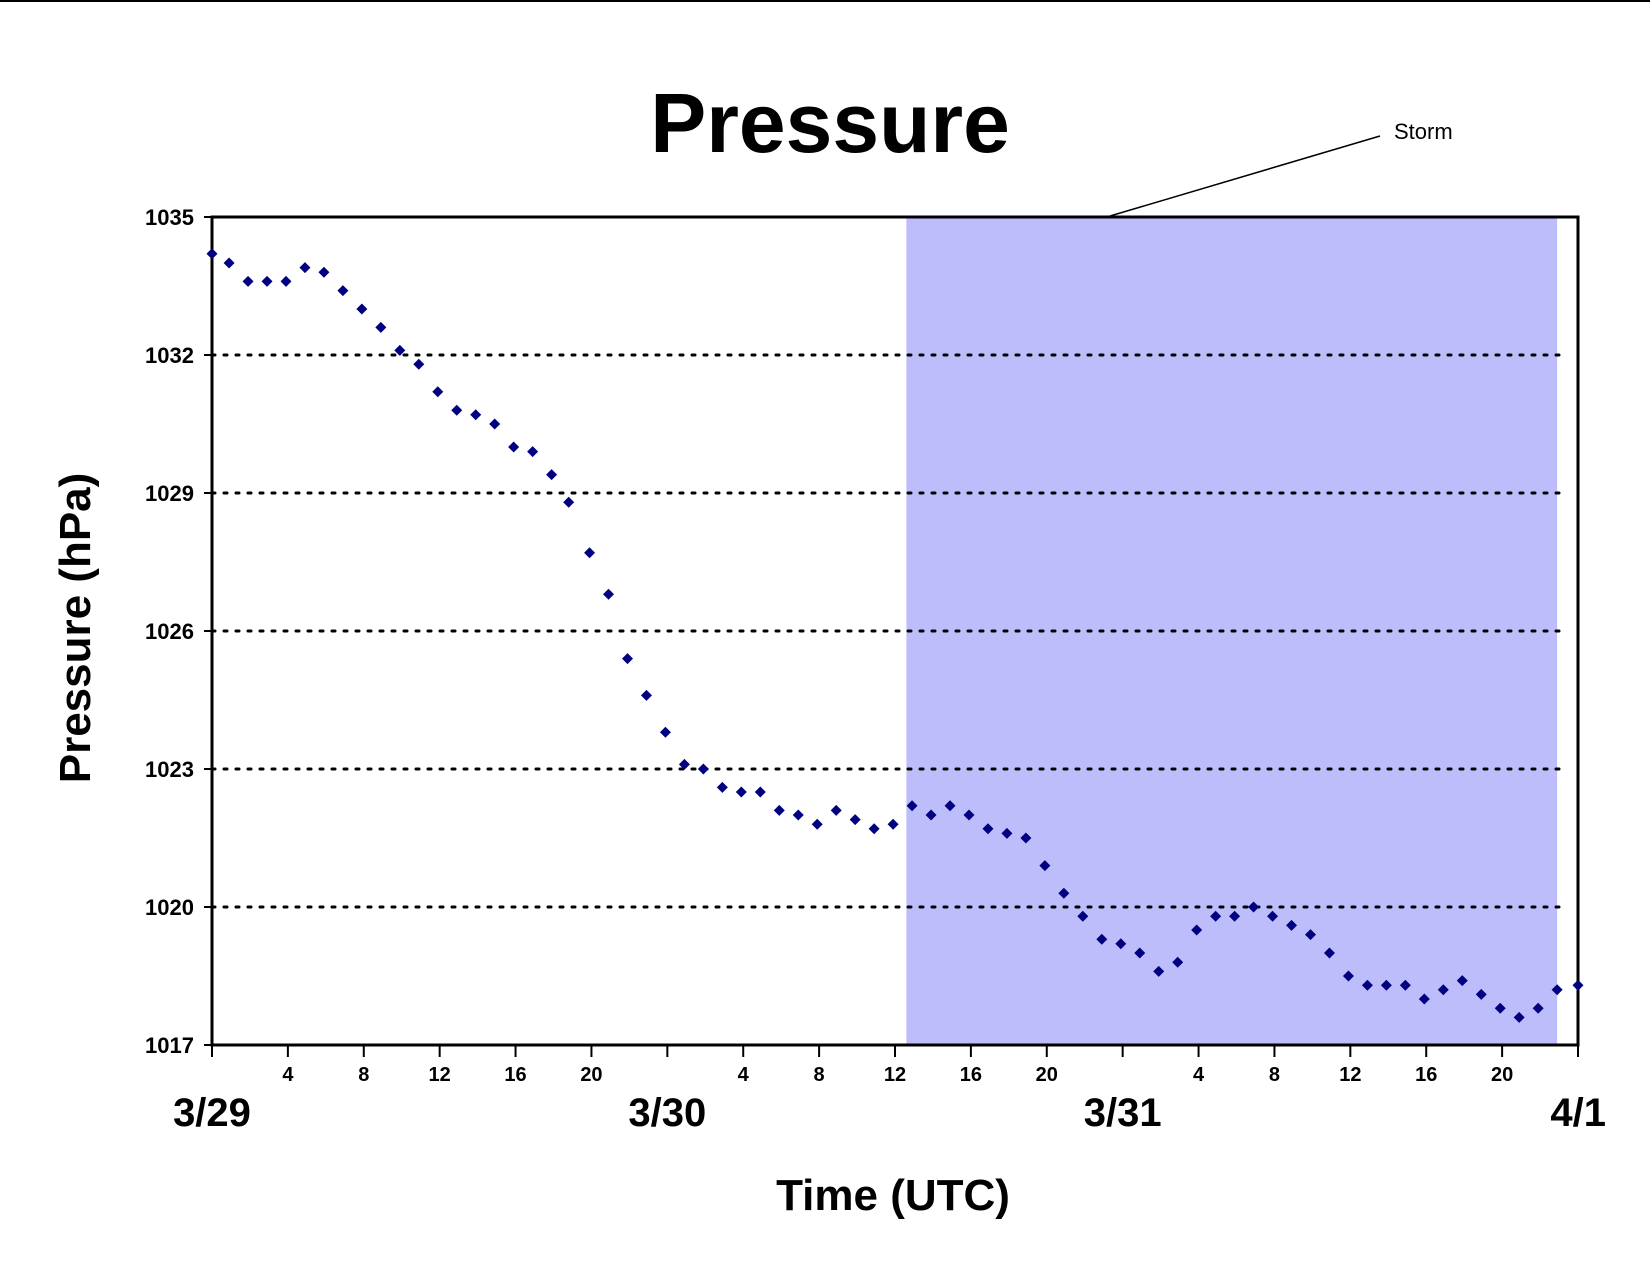 This screenshot has width=1650, height=1275. What do you see at coordinates (212, 1113) in the screenshot?
I see `x-day-label: 3/29` at bounding box center [212, 1113].